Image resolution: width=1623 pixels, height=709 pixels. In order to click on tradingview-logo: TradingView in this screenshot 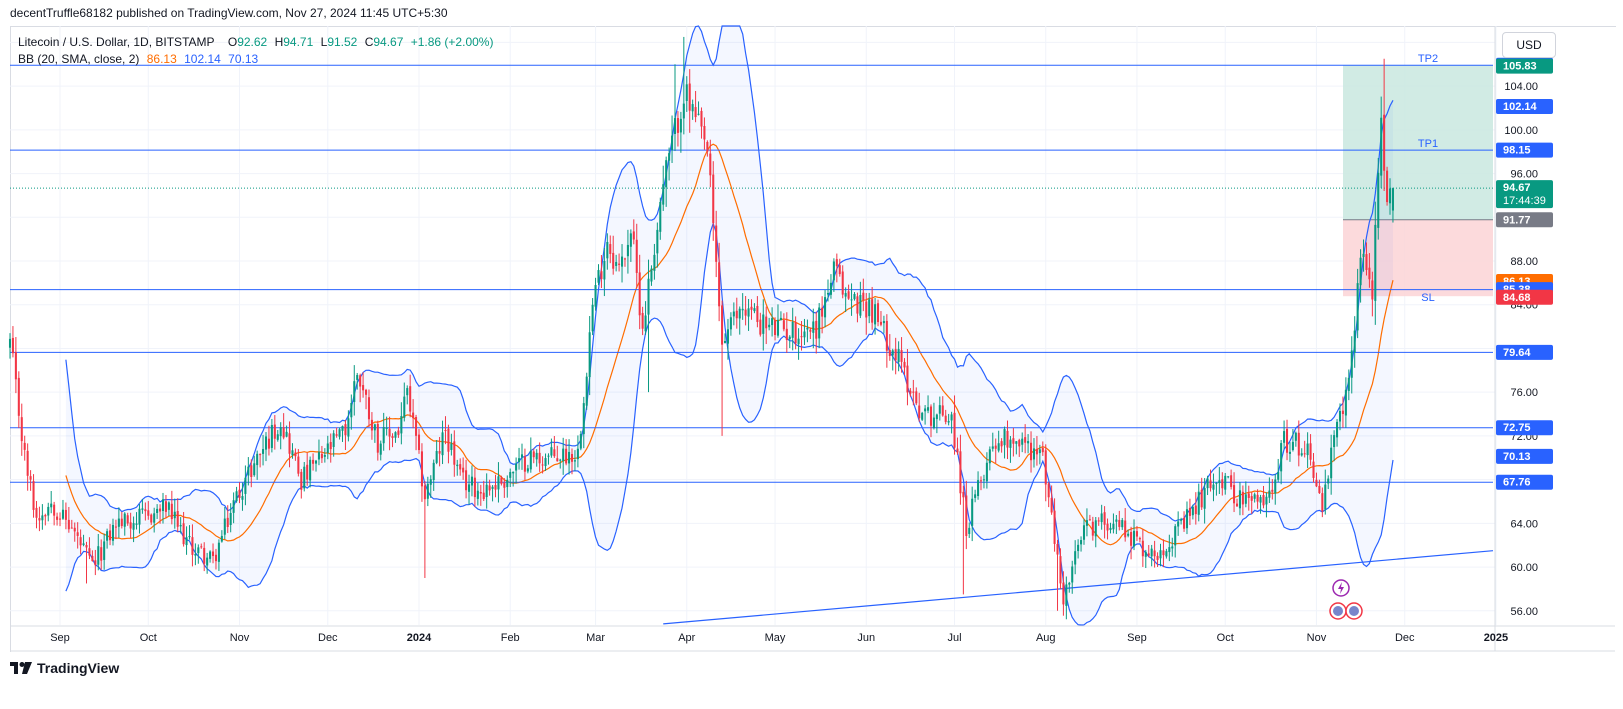, I will do `click(64, 668)`.